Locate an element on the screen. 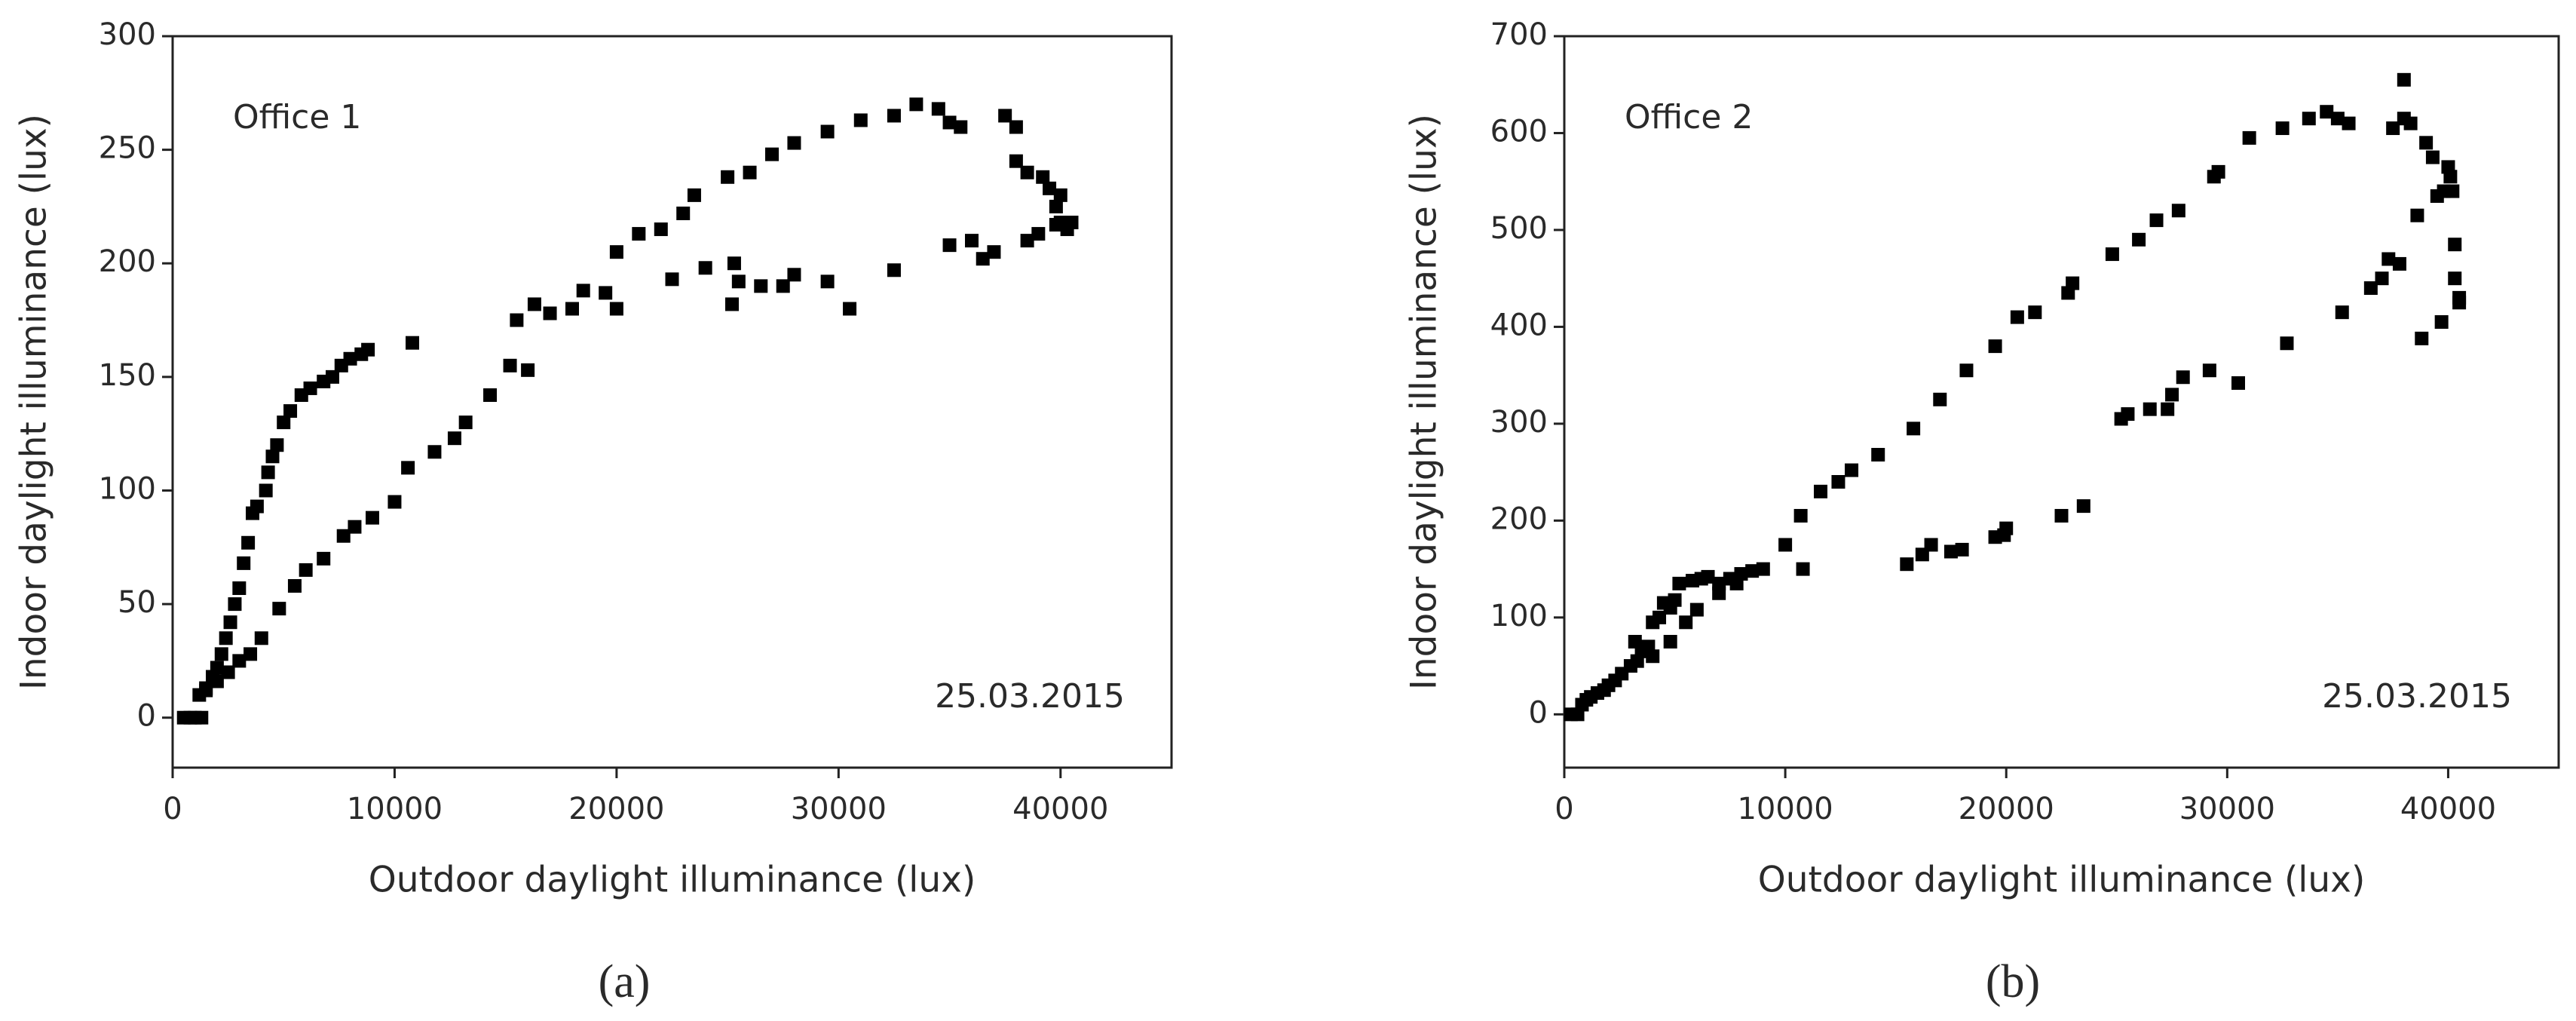 This screenshot has width=2576, height=1021. x-tick-label: 40000 is located at coordinates (1060, 809).